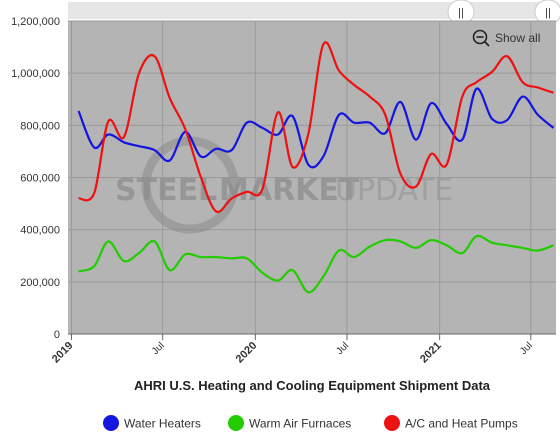  What do you see at coordinates (394, 190) in the screenshot?
I see `watermark-word-3: UPDATE` at bounding box center [394, 190].